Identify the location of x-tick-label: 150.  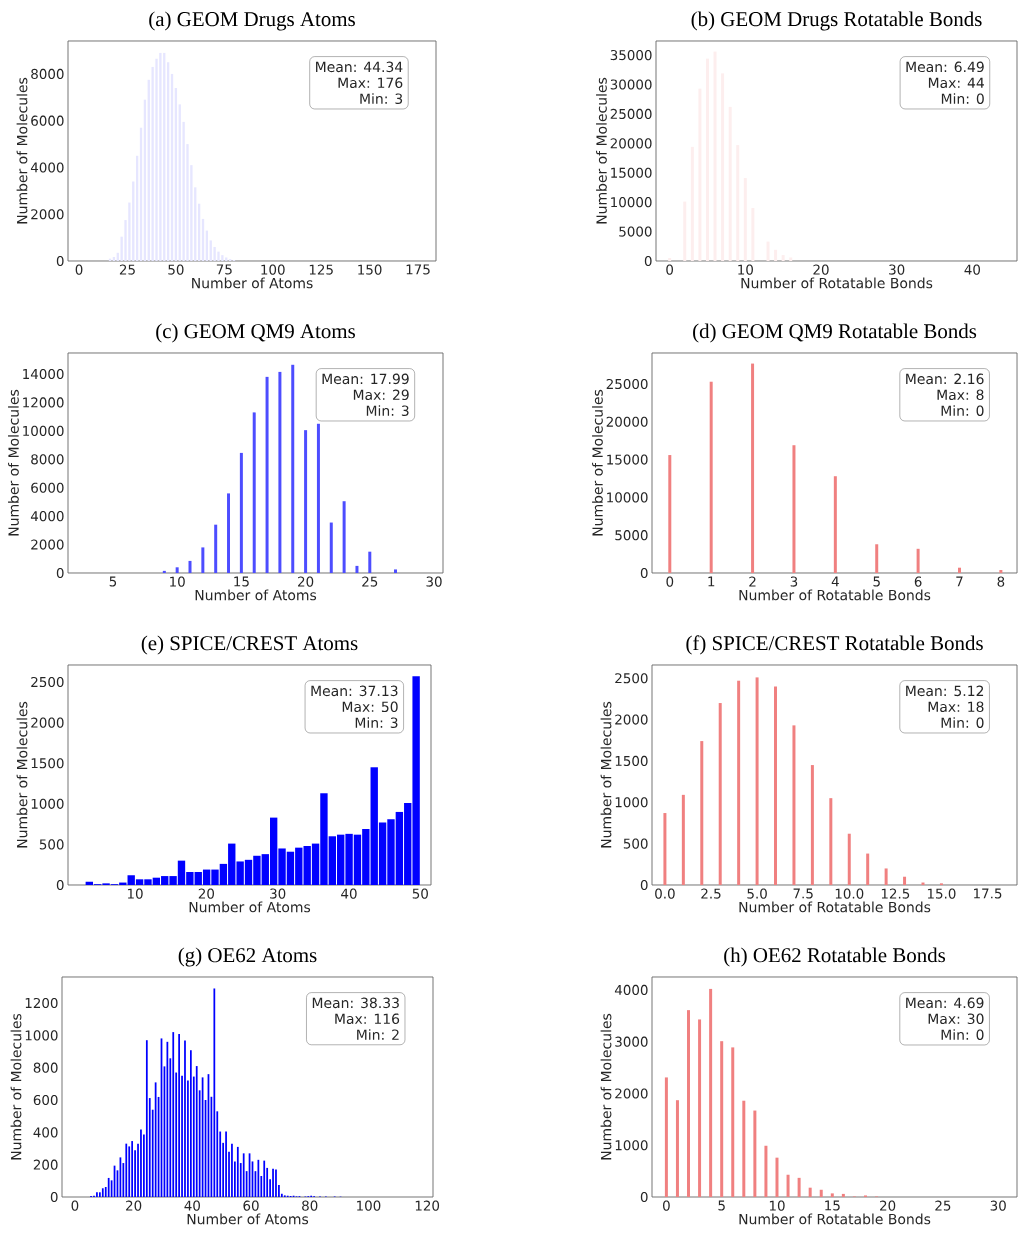
(370, 269).